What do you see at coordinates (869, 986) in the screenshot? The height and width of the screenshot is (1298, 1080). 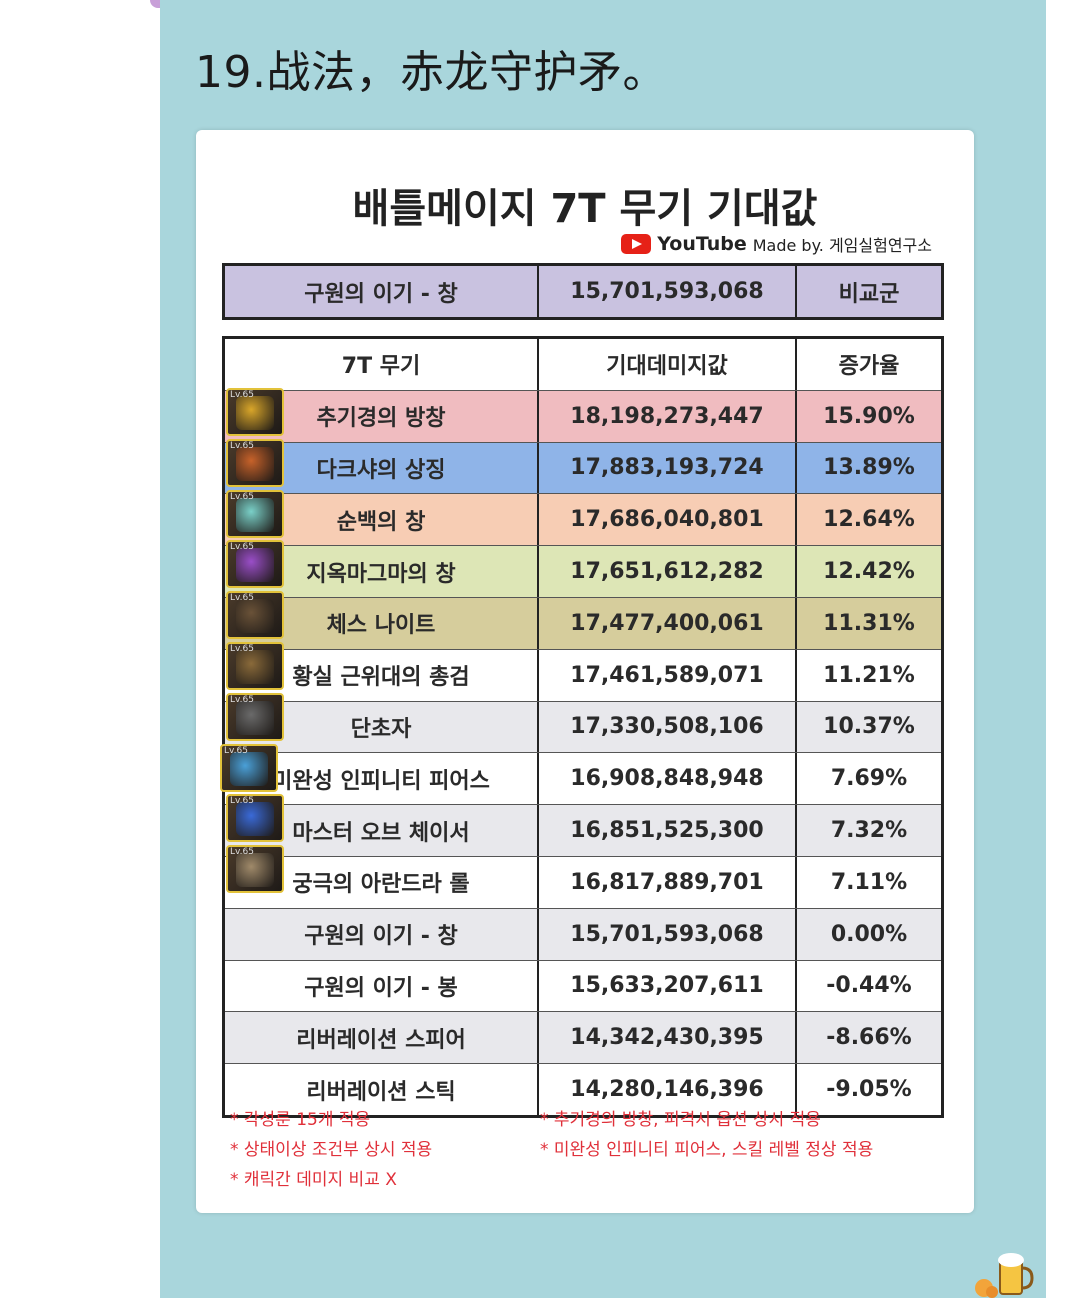 I see `increase-rate-cell: -0.44%` at bounding box center [869, 986].